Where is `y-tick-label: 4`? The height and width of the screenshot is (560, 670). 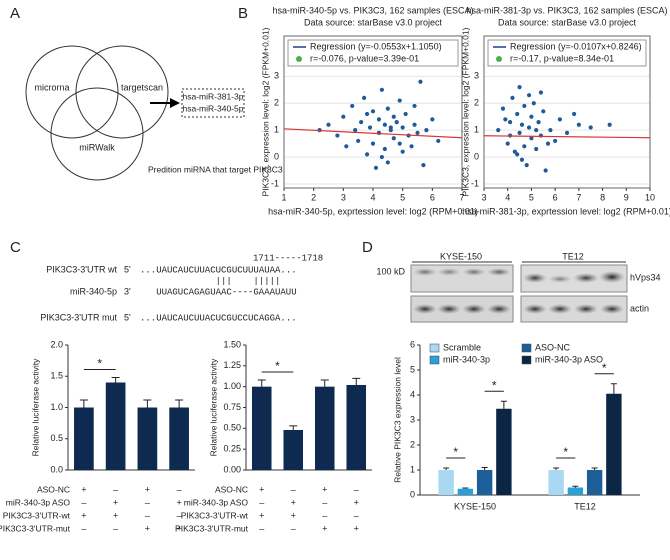 y-tick-label: 4 is located at coordinates (412, 394).